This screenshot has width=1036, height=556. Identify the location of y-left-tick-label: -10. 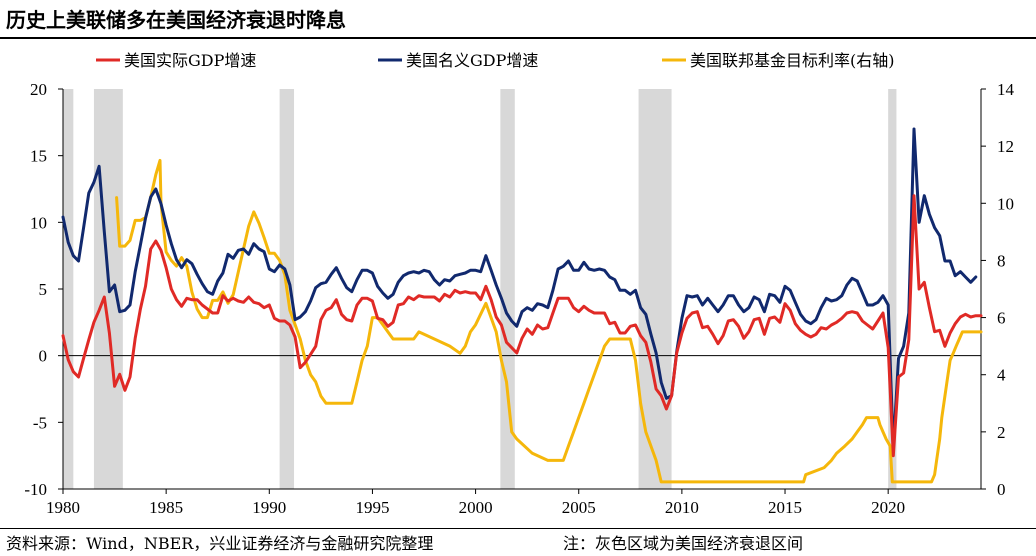
(35, 489).